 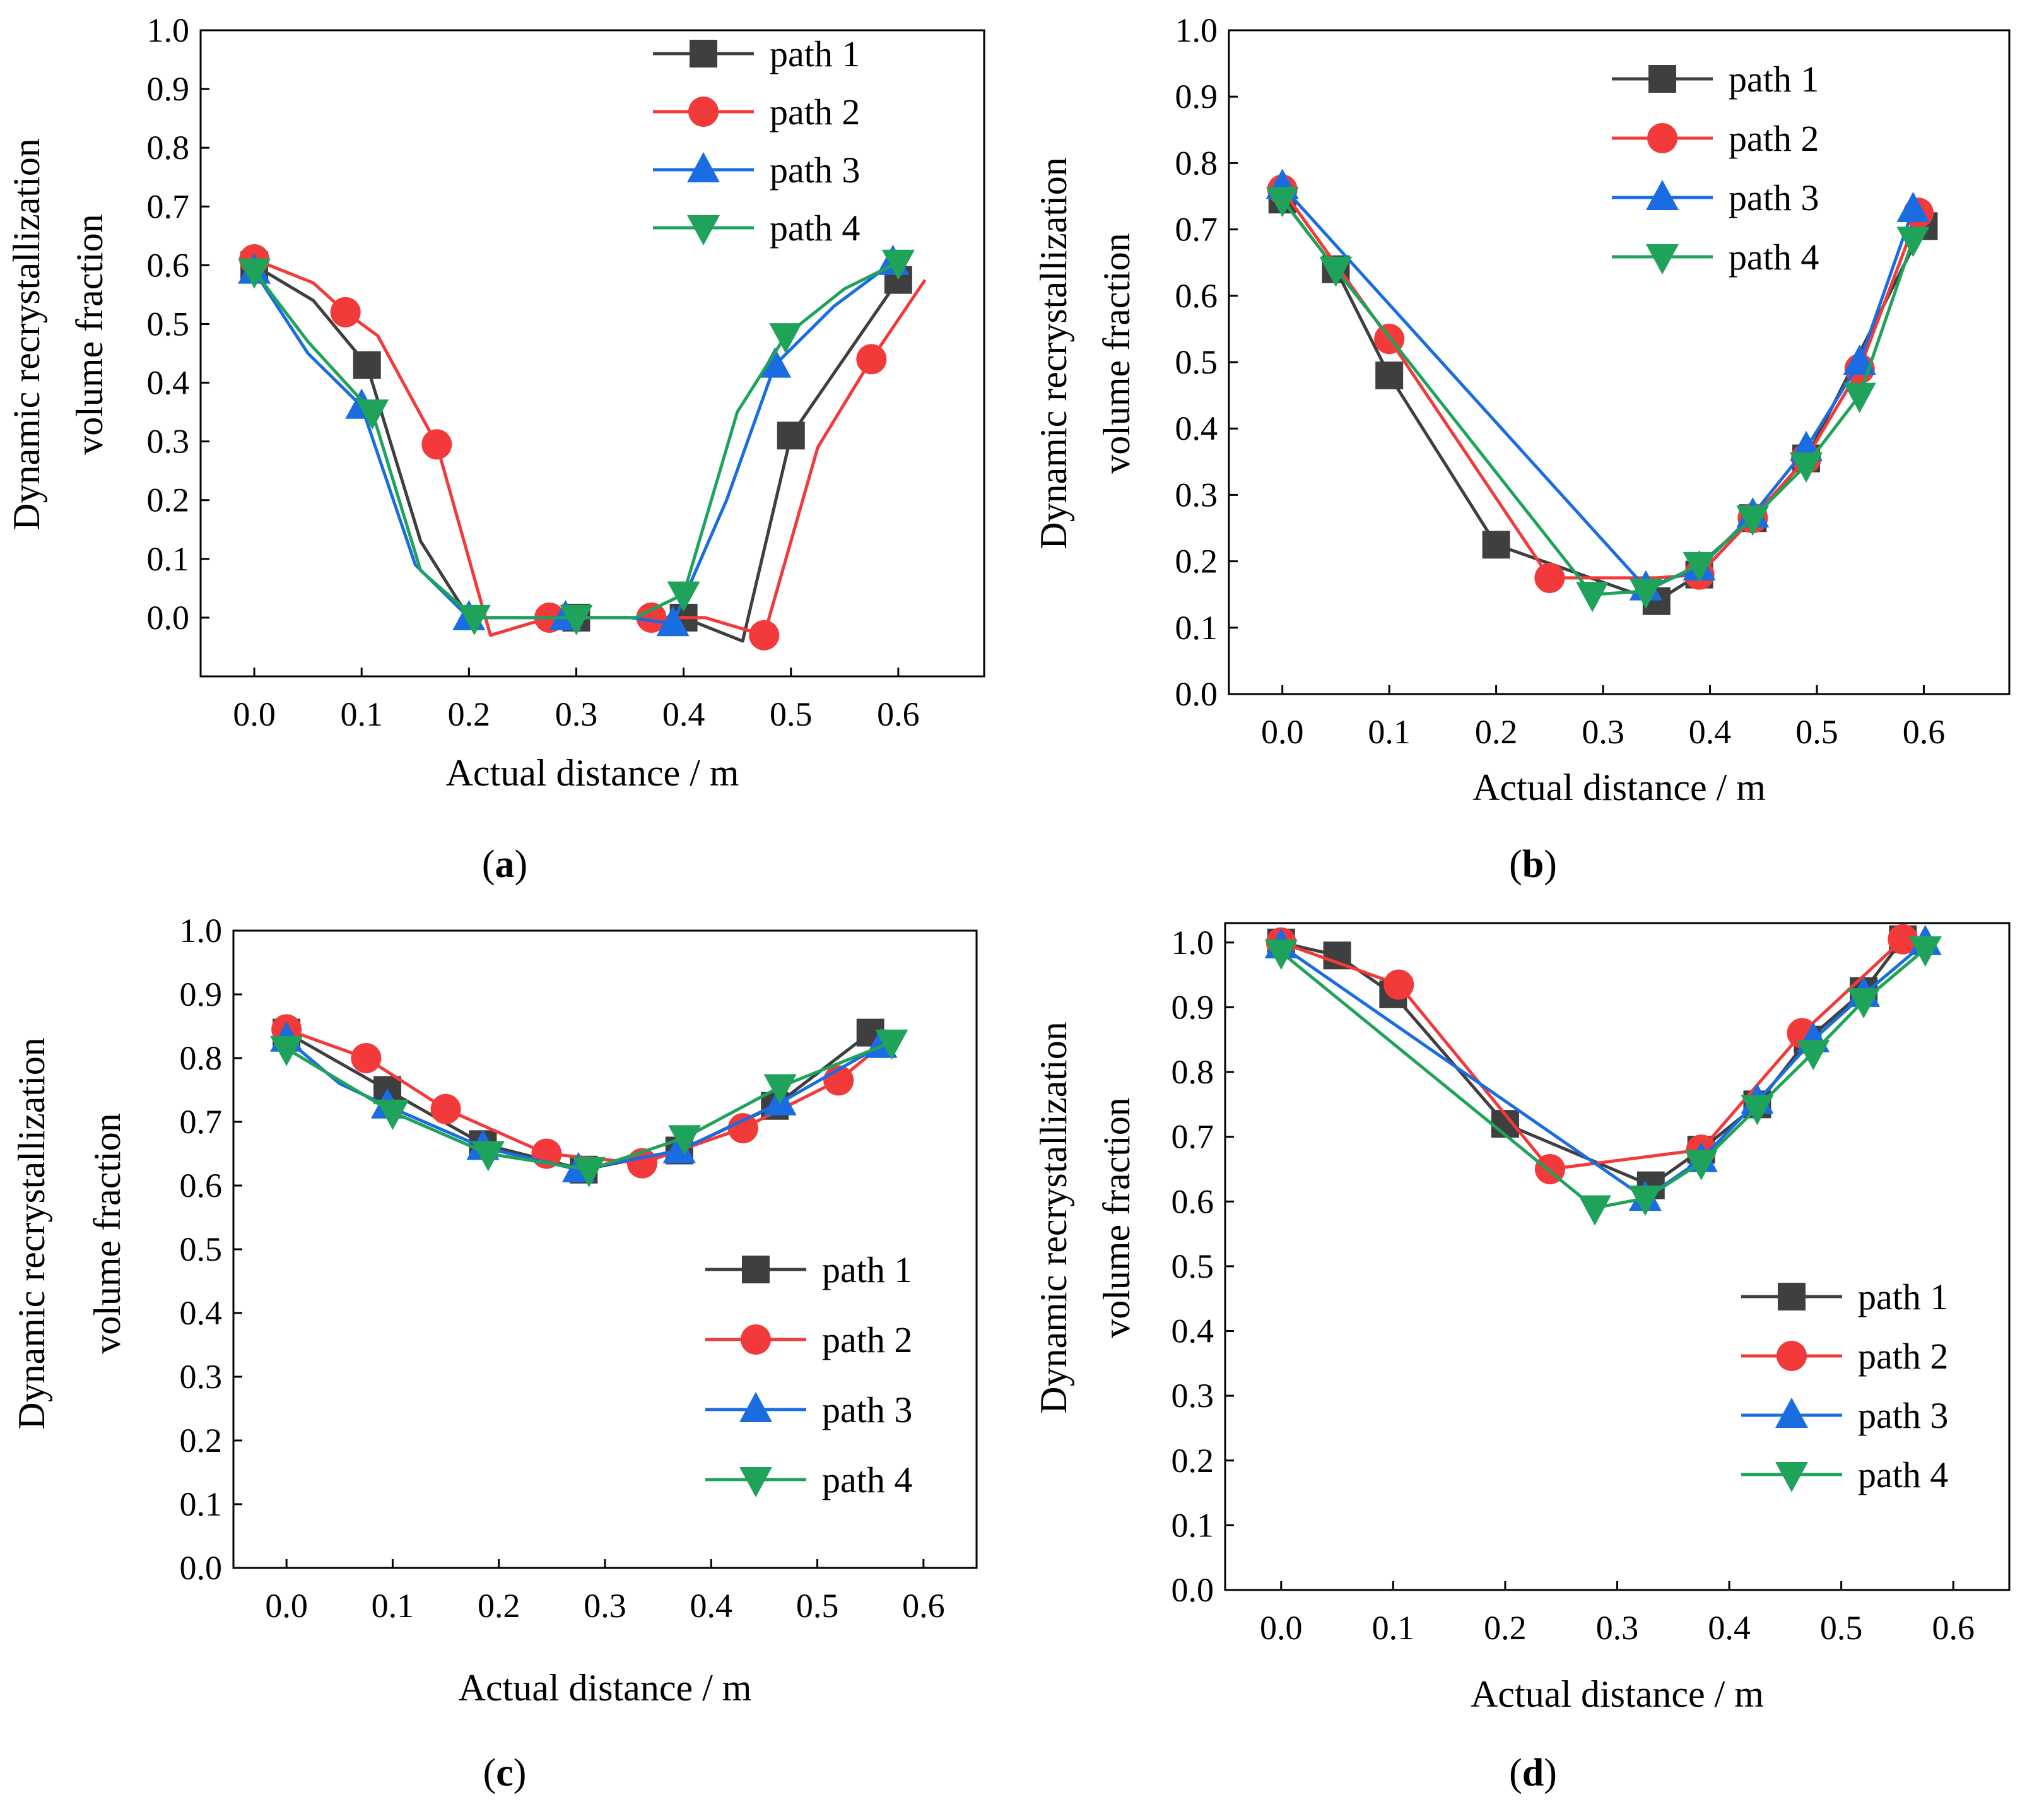 What do you see at coordinates (1533, 864) in the screenshot?
I see `panel-caption: (b)` at bounding box center [1533, 864].